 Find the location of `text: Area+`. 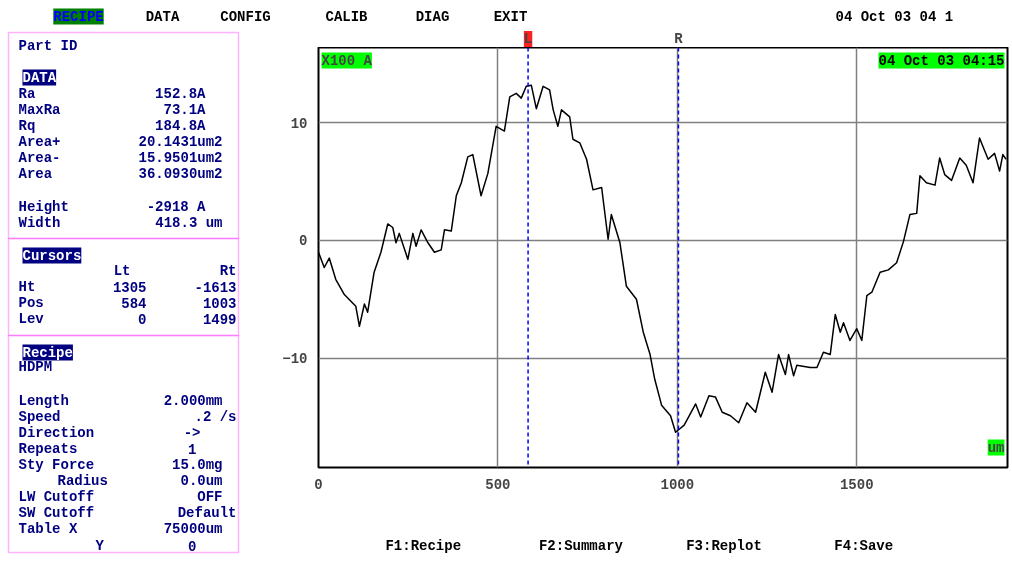

text: Area+ is located at coordinates (39, 141).